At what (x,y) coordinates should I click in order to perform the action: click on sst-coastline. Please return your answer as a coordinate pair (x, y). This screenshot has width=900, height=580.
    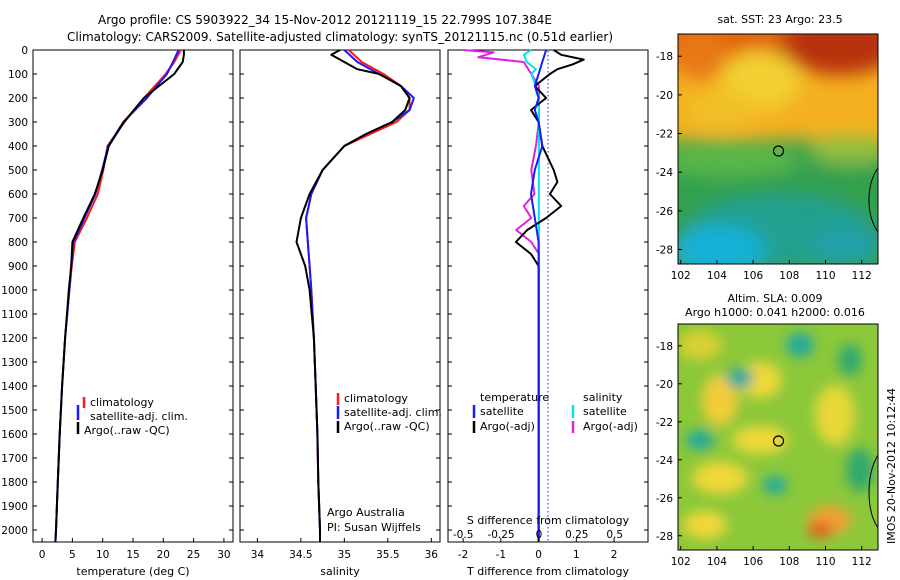
    Looking at the image, I should click on (873, 200).